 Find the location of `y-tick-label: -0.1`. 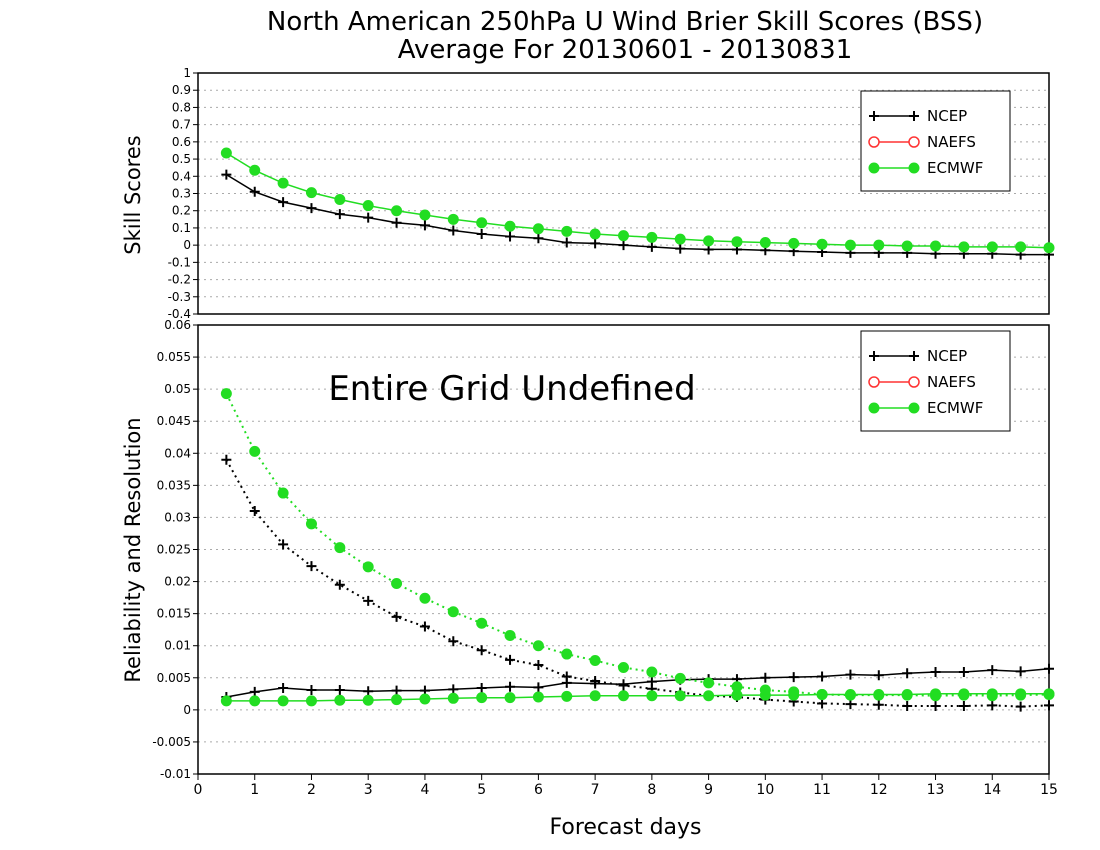

y-tick-label: -0.1 is located at coordinates (179, 262).